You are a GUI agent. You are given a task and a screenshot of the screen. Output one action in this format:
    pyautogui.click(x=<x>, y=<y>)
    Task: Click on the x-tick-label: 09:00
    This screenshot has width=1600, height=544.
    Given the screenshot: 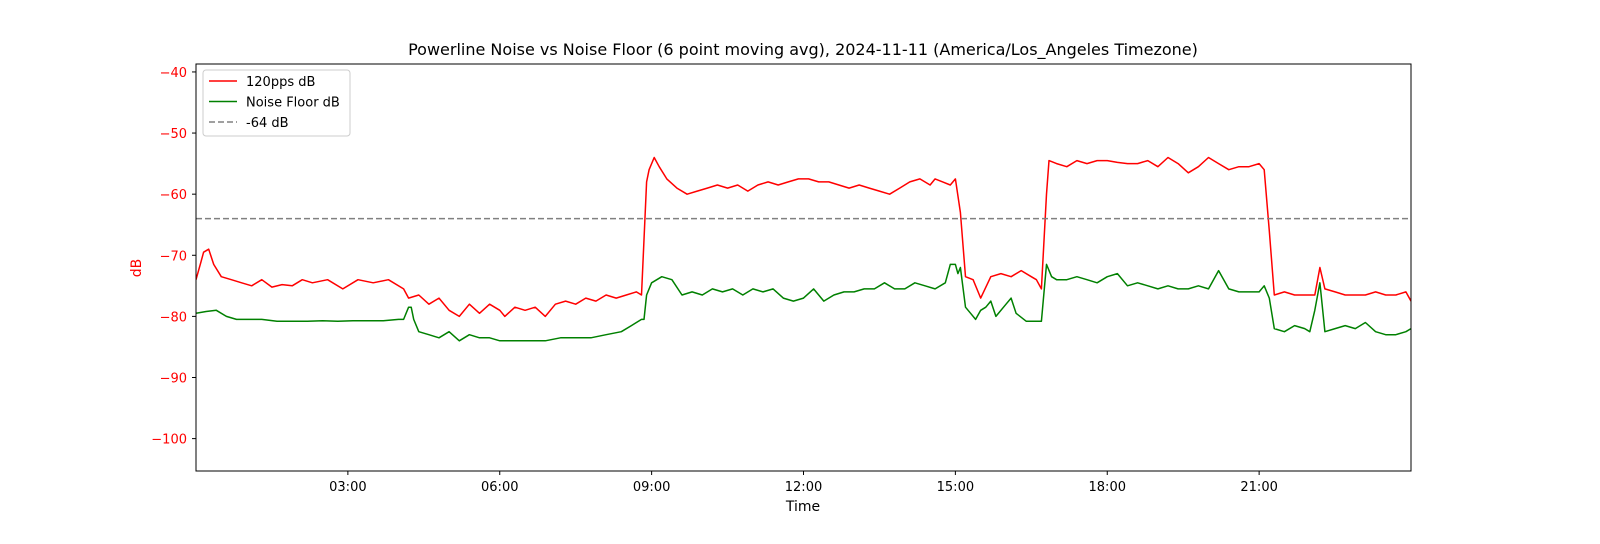 What is the action you would take?
    pyautogui.click(x=651, y=487)
    